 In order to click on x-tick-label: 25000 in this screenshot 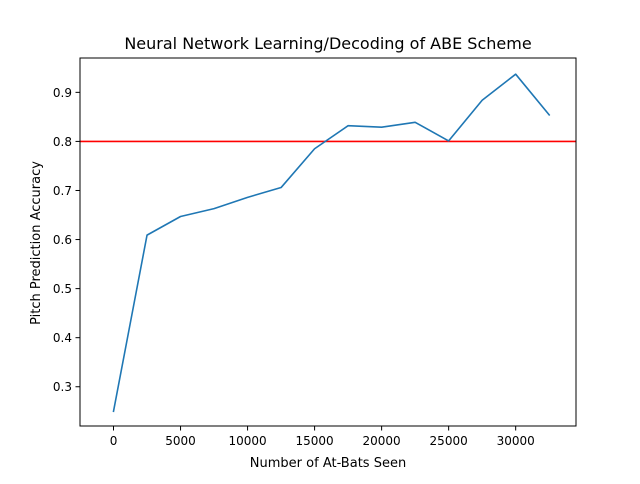, I will do `click(449, 441)`.